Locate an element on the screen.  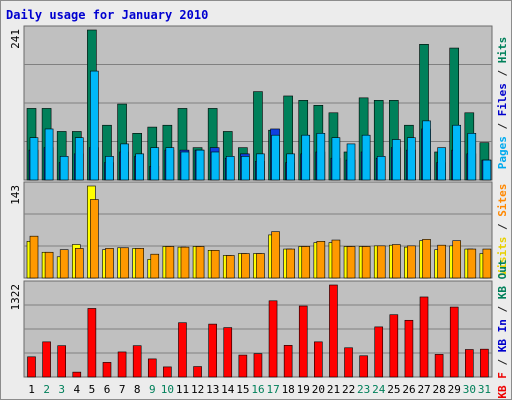
x-tick-label: 26 is located at coordinates (408, 389).